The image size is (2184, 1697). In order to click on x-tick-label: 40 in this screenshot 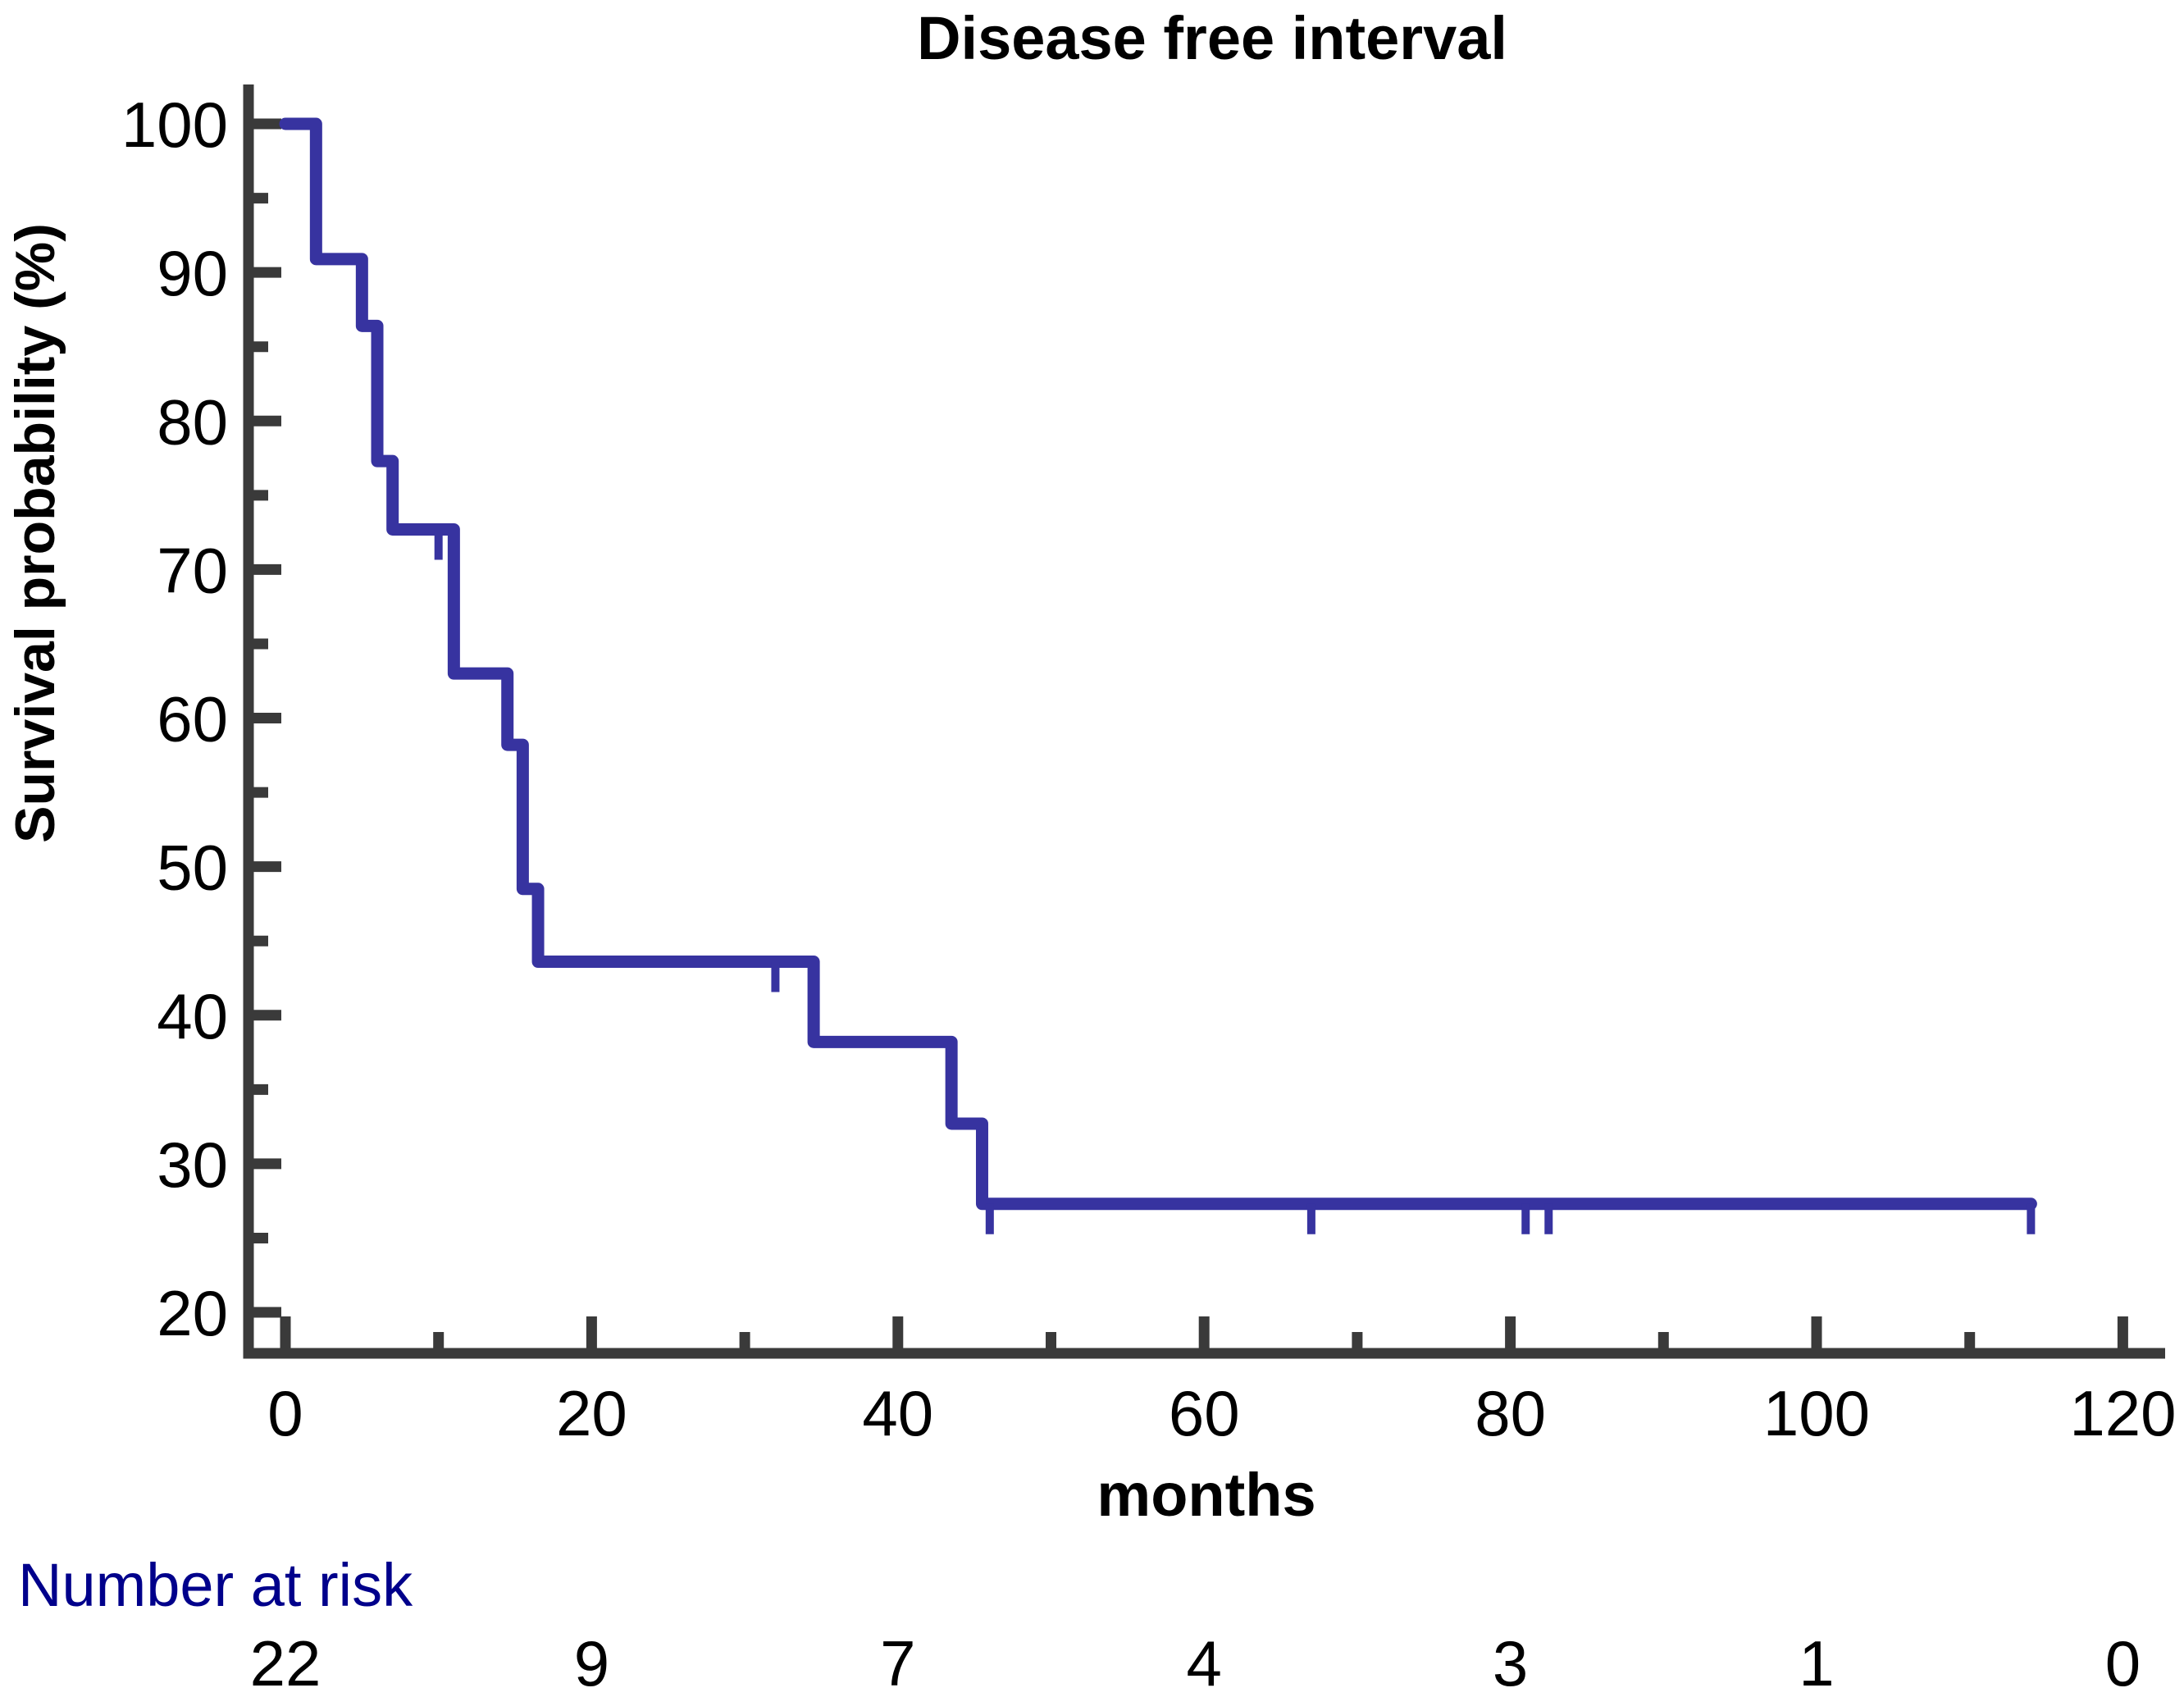, I will do `click(897, 1413)`.